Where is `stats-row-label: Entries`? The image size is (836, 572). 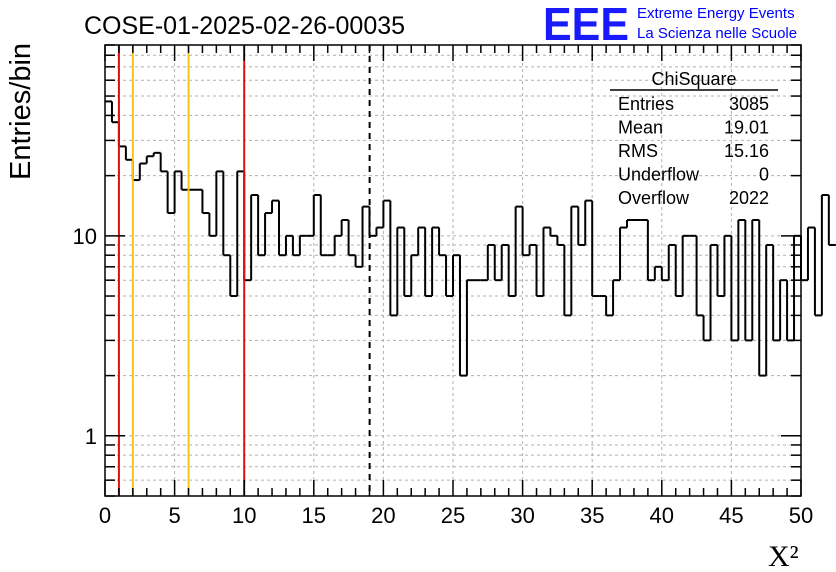
stats-row-label: Entries is located at coordinates (646, 104).